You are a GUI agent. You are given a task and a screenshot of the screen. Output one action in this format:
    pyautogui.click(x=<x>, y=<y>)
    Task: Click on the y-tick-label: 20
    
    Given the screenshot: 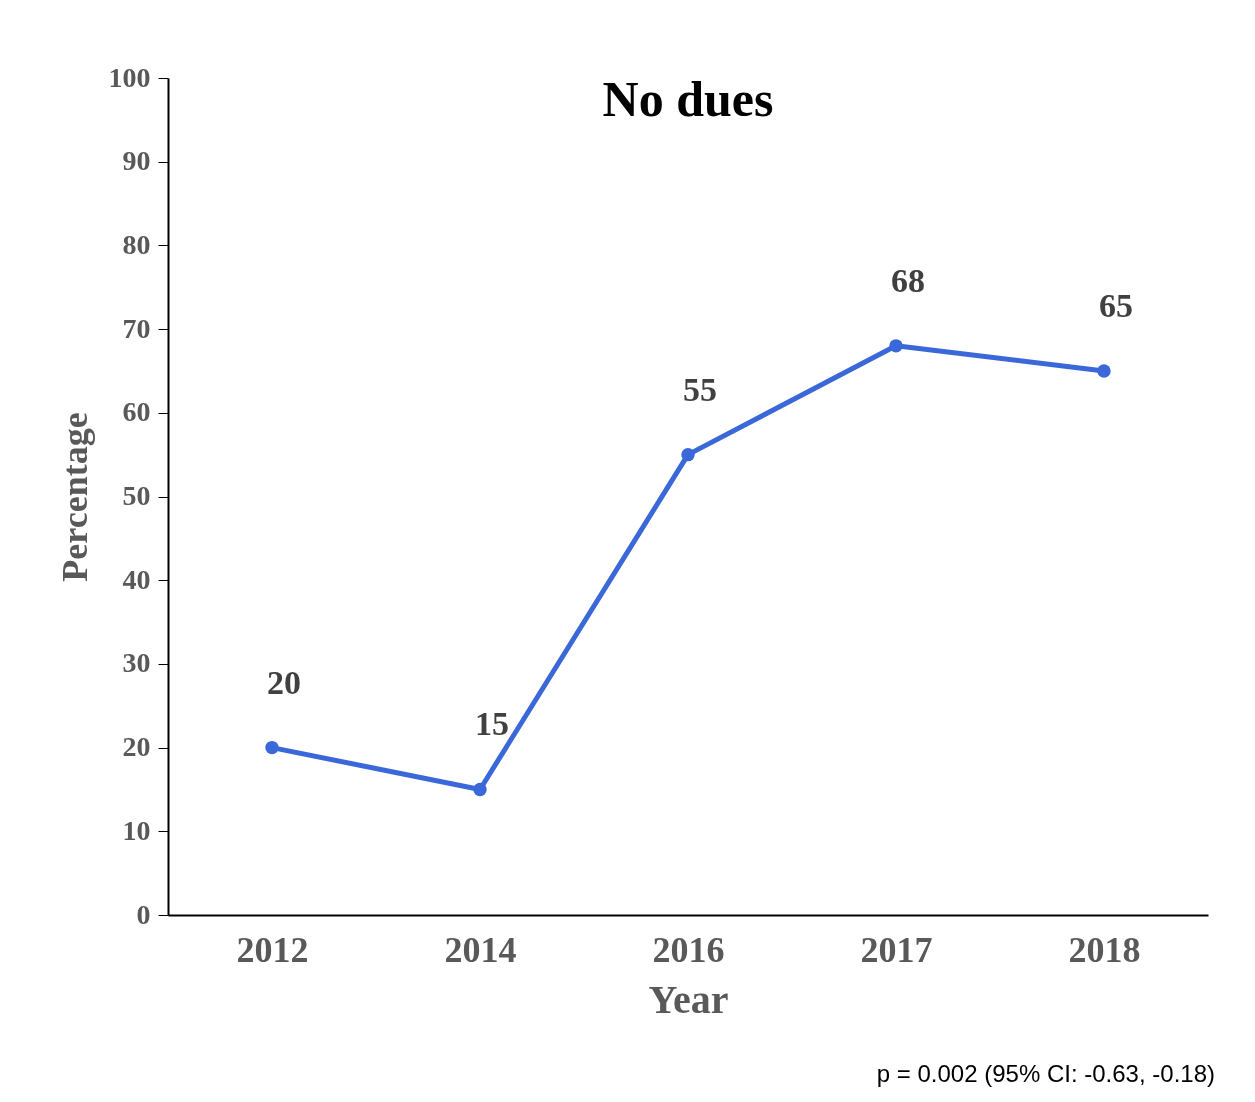 What is the action you would take?
    pyautogui.click(x=136, y=747)
    